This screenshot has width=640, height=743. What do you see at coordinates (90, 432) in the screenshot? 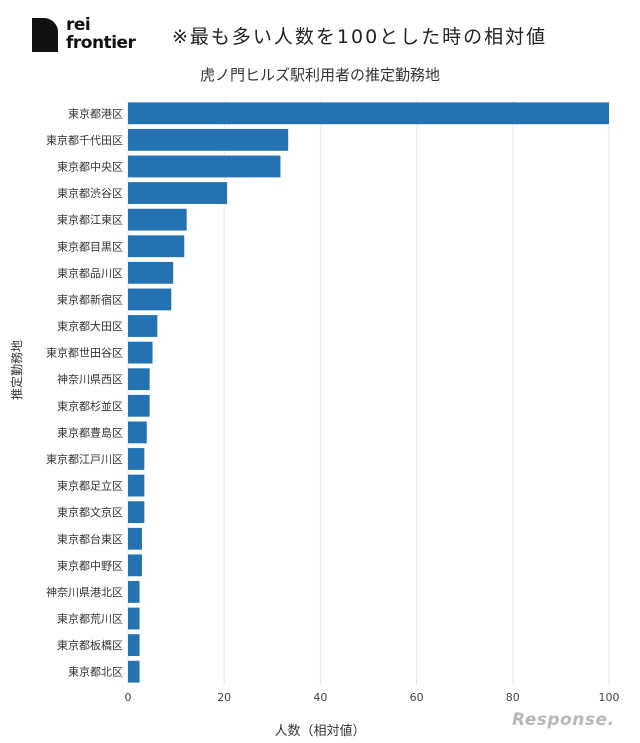
I see `category-label: 東京都豊島区` at bounding box center [90, 432].